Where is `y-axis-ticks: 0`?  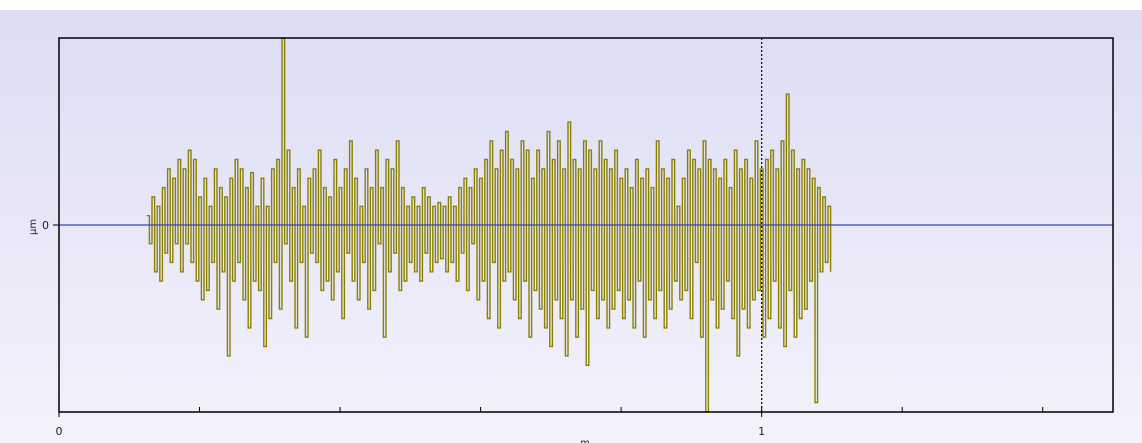
y-axis-ticks: 0 is located at coordinates (50, 225).